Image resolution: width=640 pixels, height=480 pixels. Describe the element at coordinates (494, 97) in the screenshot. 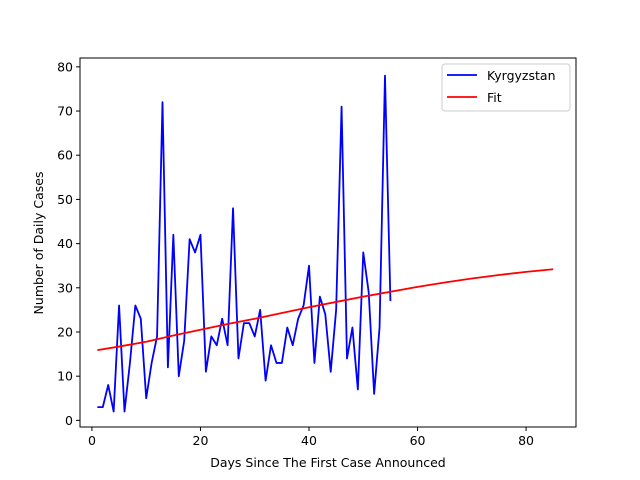

I see `legend-label-fit: Fit` at that location.